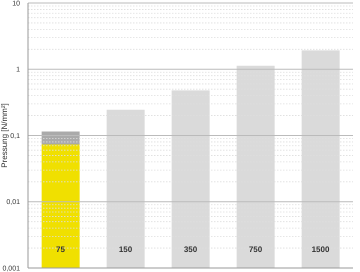 The height and width of the screenshot is (272, 360). I want to click on x-tick-label: 350, so click(191, 249).